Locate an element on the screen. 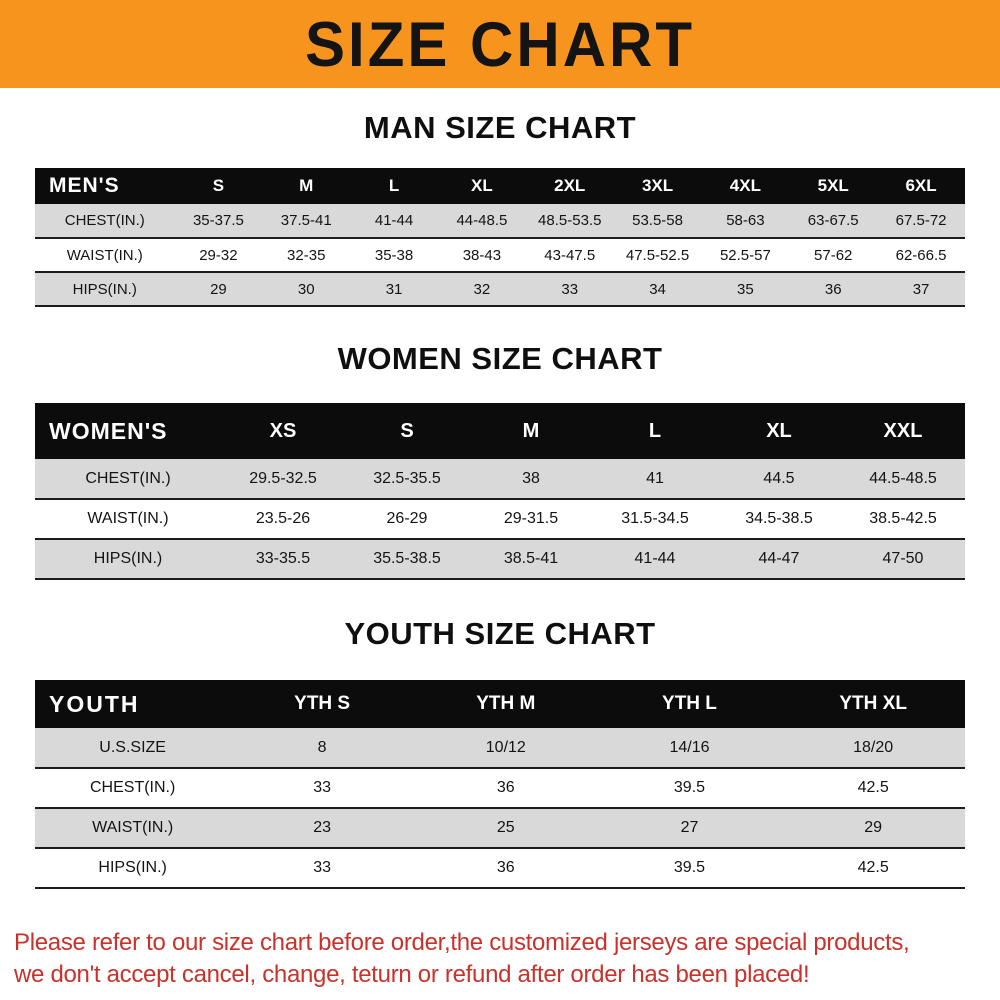 This screenshot has width=1000, height=1000. table-corner-label: YOUTH is located at coordinates (94, 703).